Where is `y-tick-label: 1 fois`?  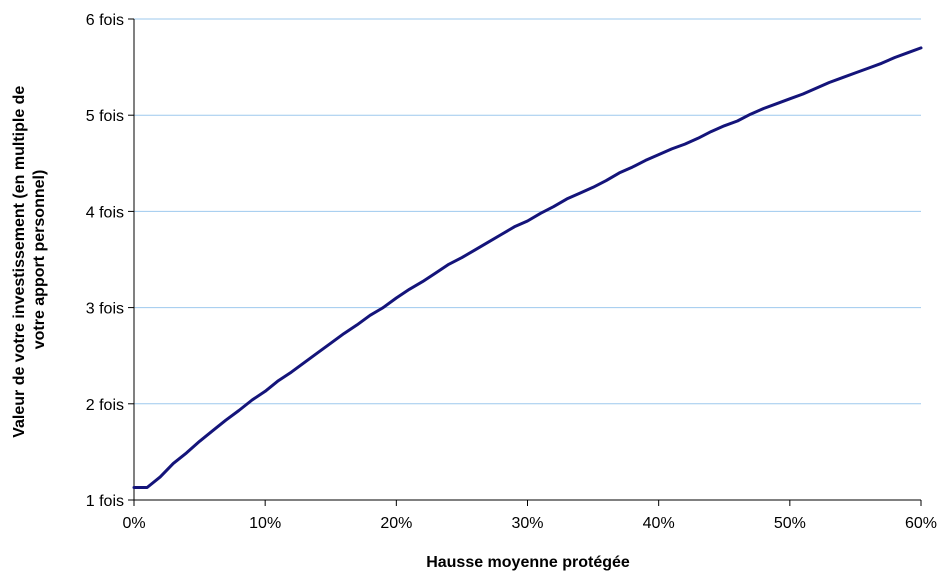
y-tick-label: 1 fois is located at coordinates (105, 501).